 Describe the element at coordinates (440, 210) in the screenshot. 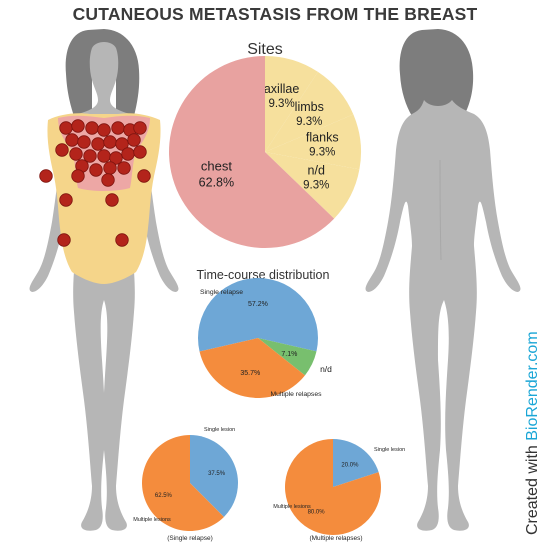

I see `back-spine-line` at that location.